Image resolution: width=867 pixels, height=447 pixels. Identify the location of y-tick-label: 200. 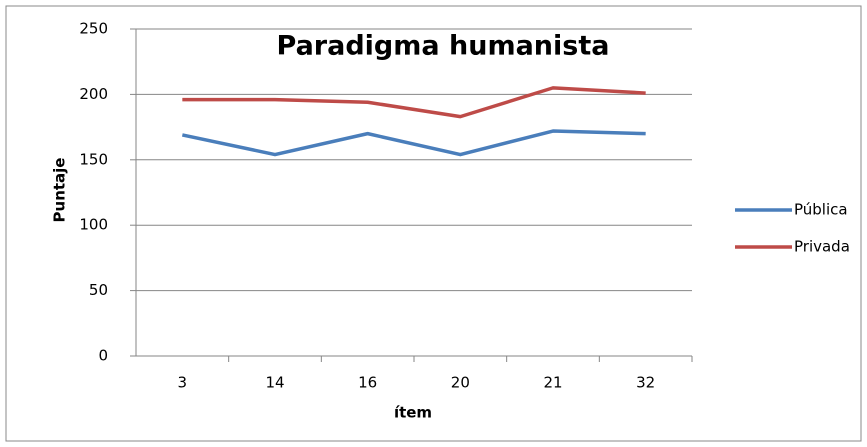
(93, 94).